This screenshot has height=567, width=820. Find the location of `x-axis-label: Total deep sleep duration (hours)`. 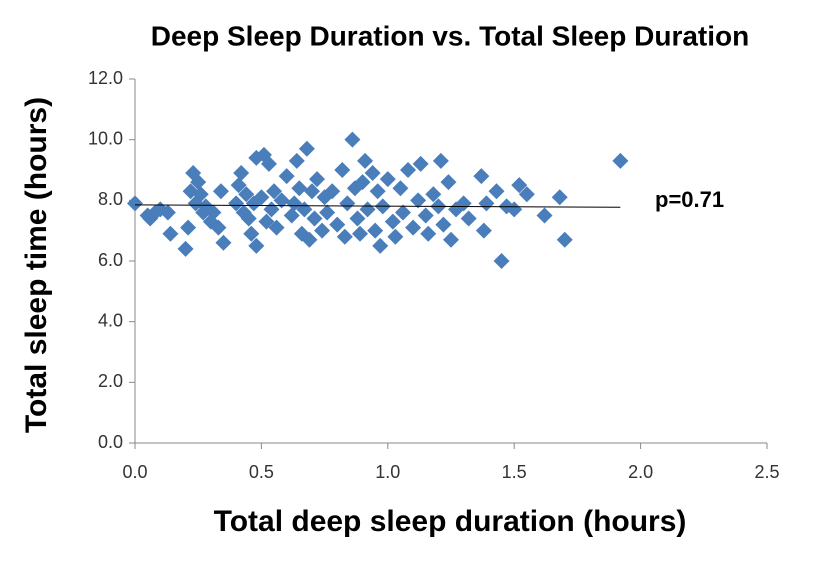

x-axis-label: Total deep sleep duration (hours) is located at coordinates (450, 521).